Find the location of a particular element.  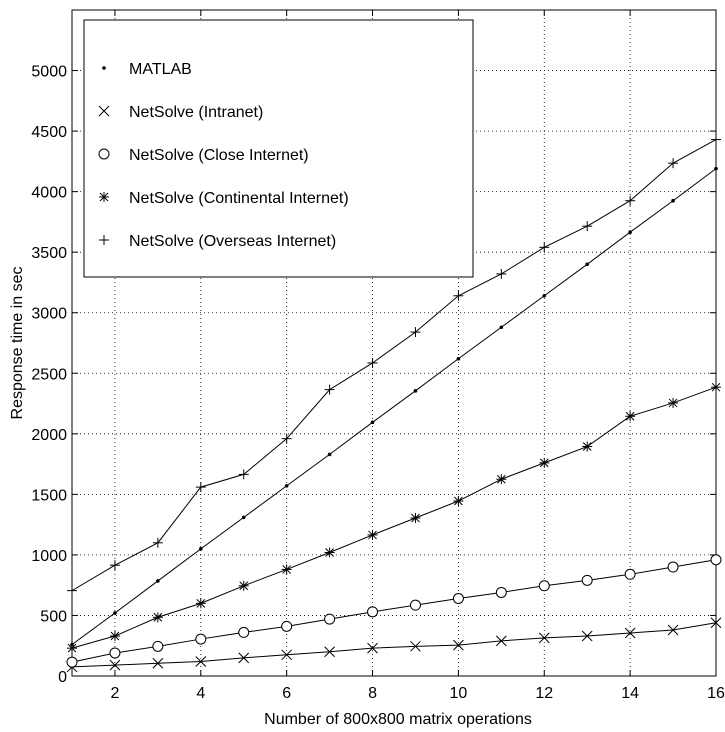

y-tick-label: 4500 is located at coordinates (49, 132).